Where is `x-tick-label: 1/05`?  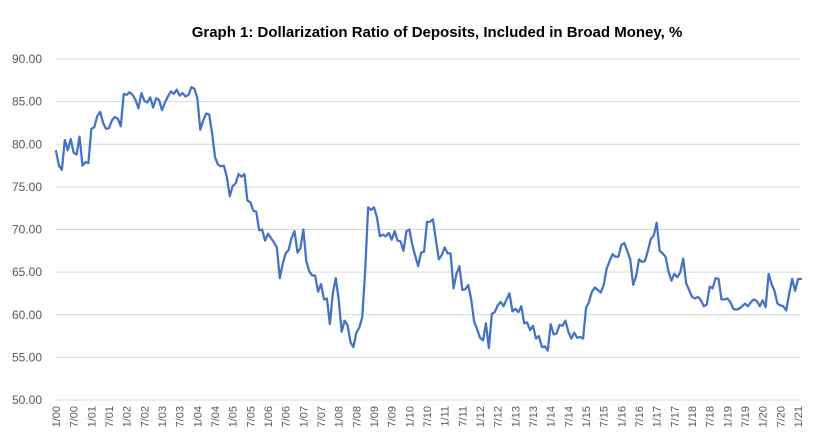 x-tick-label: 1/05 is located at coordinates (234, 416).